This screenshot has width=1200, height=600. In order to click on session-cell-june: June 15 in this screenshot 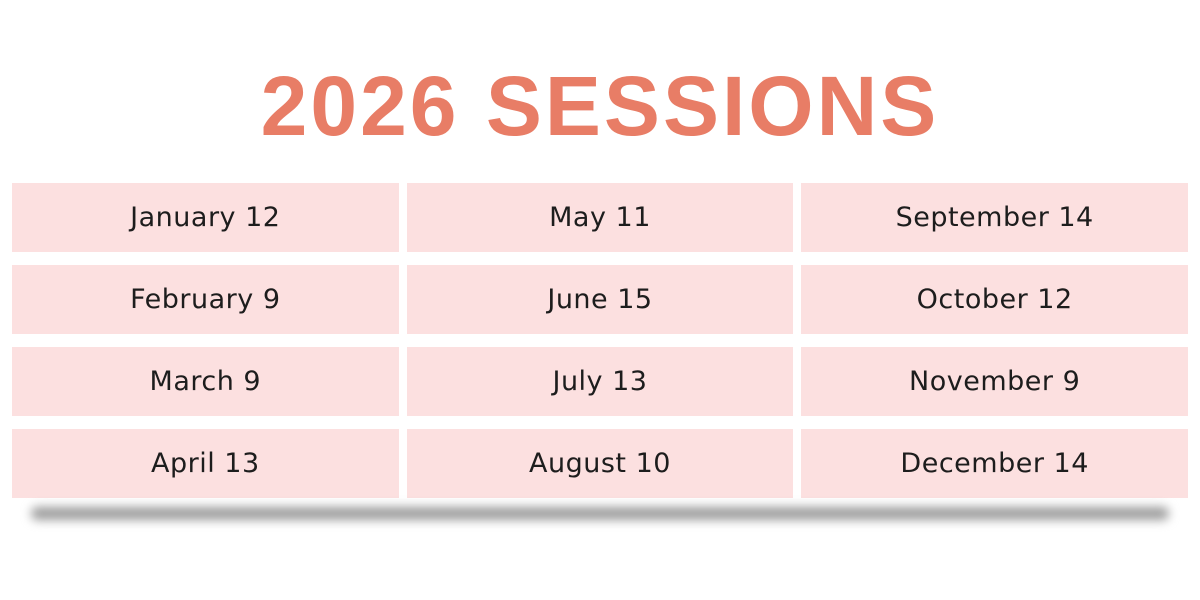, I will do `click(600, 299)`.